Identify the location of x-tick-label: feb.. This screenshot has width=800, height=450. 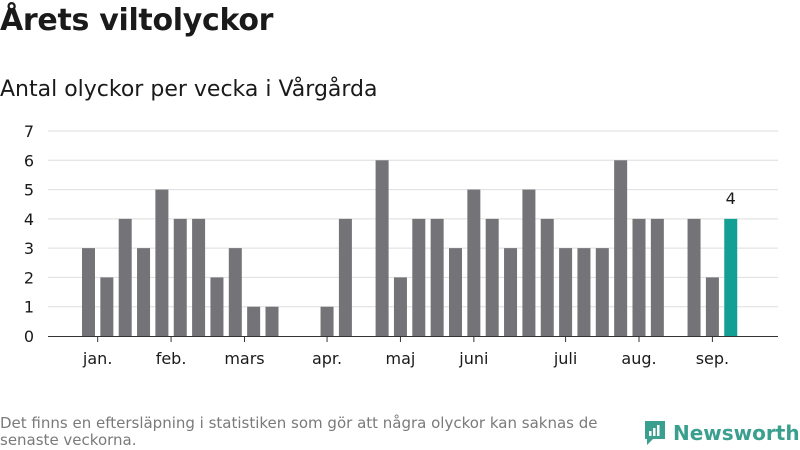
(171, 358).